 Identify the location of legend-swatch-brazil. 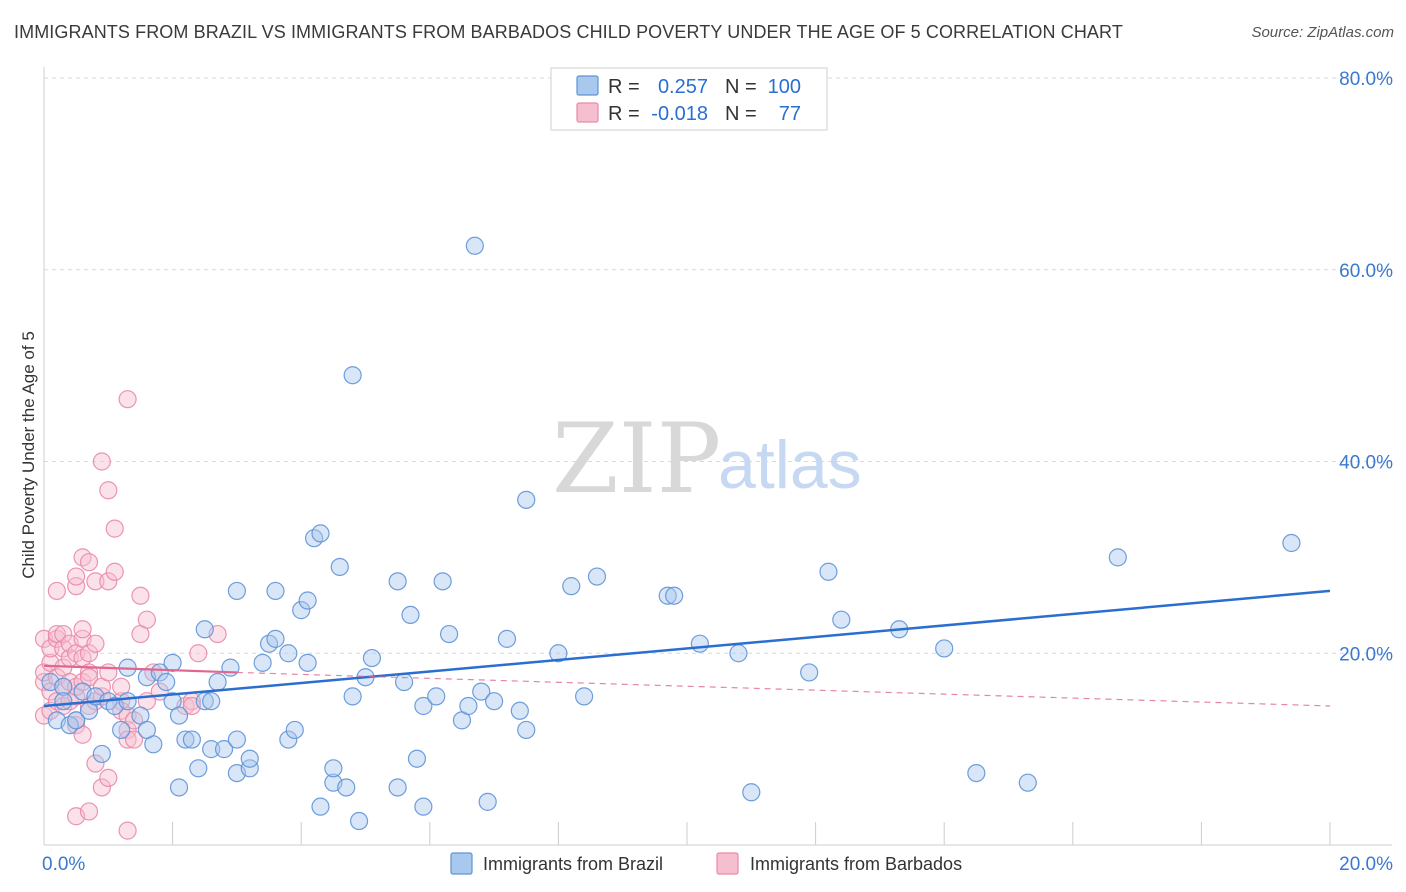
(587, 85).